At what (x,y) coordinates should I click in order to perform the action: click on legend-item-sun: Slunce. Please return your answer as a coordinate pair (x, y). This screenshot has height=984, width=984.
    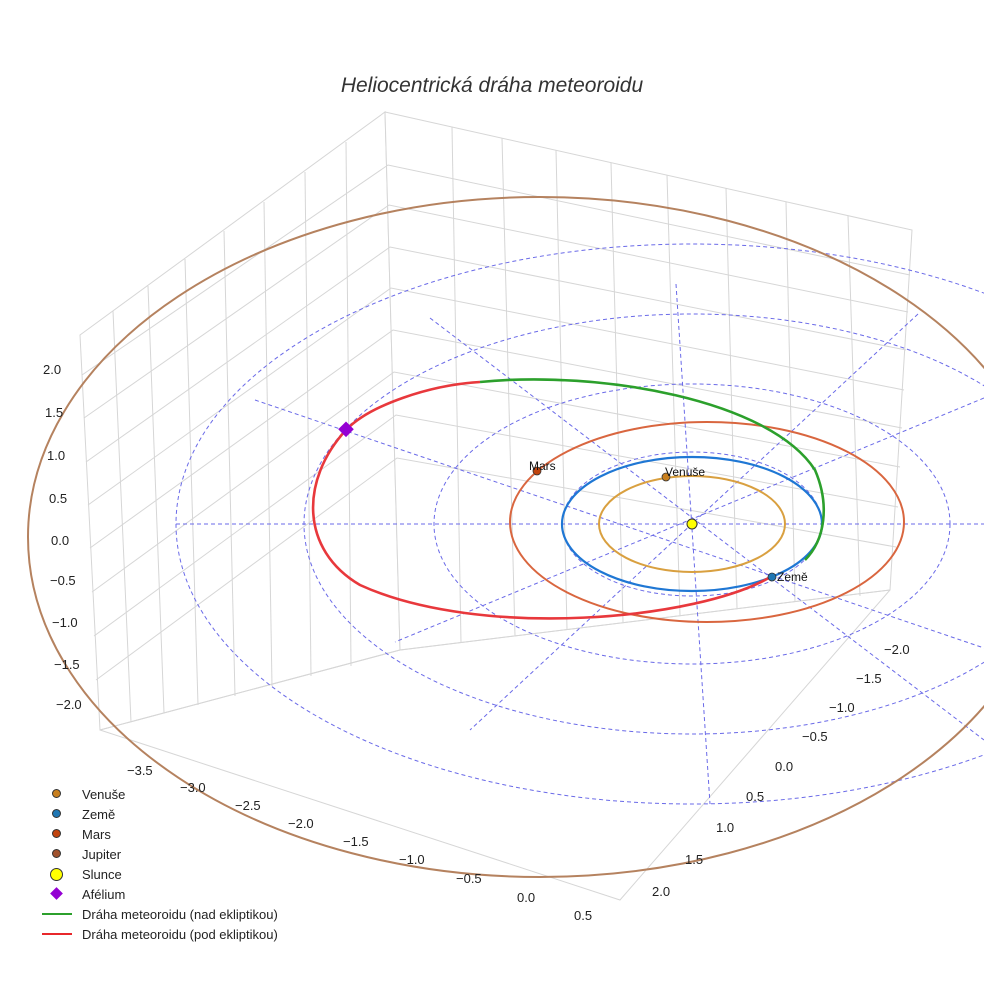
    Looking at the image, I should click on (160, 874).